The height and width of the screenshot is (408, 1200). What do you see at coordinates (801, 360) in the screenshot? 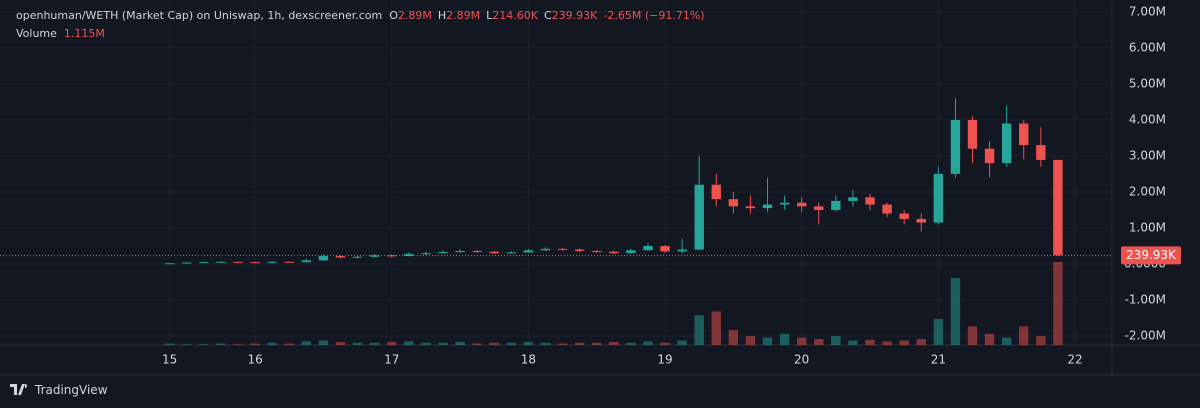
I see `x-tick-label: 20` at bounding box center [801, 360].